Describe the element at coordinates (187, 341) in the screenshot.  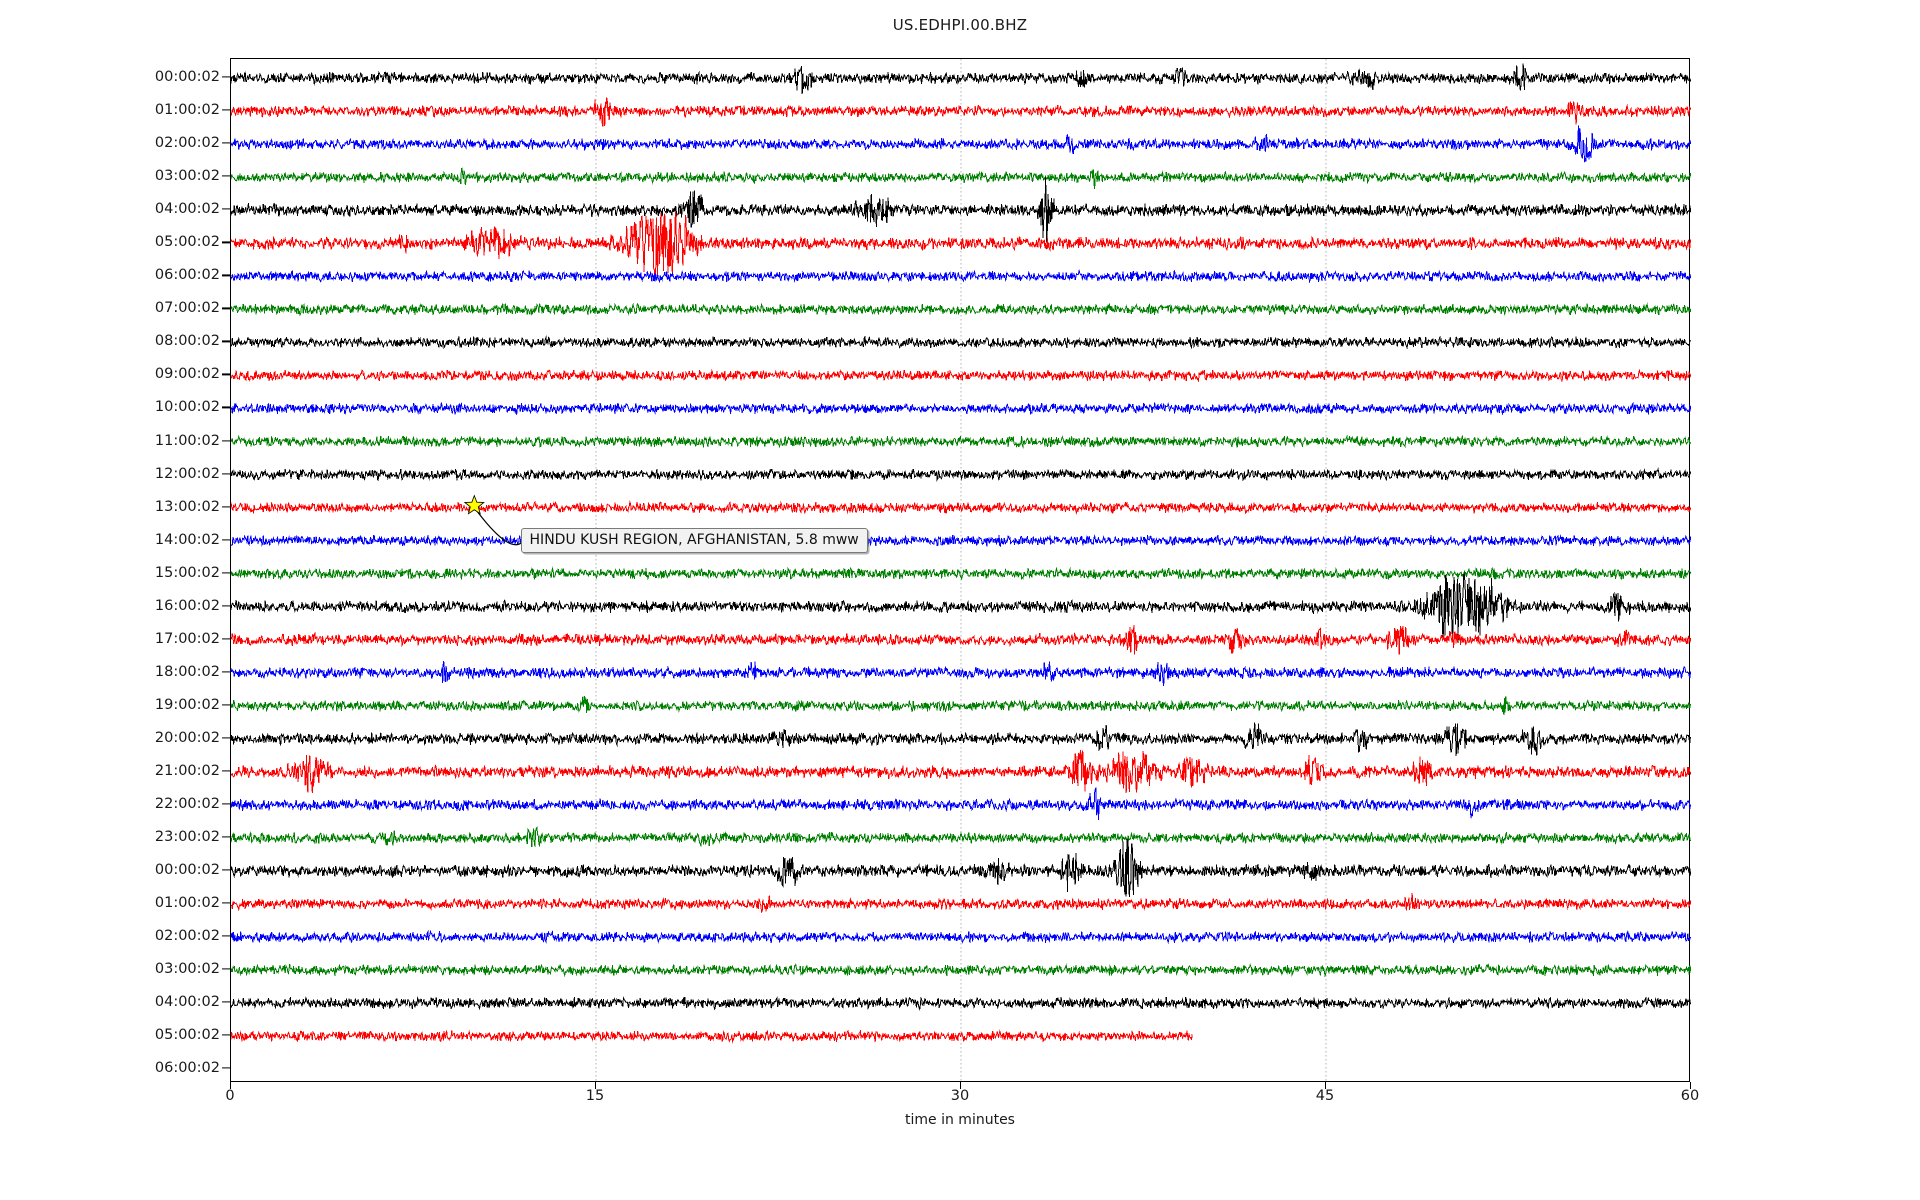
I see `y-axis-tick-label: 08:00:02` at that location.